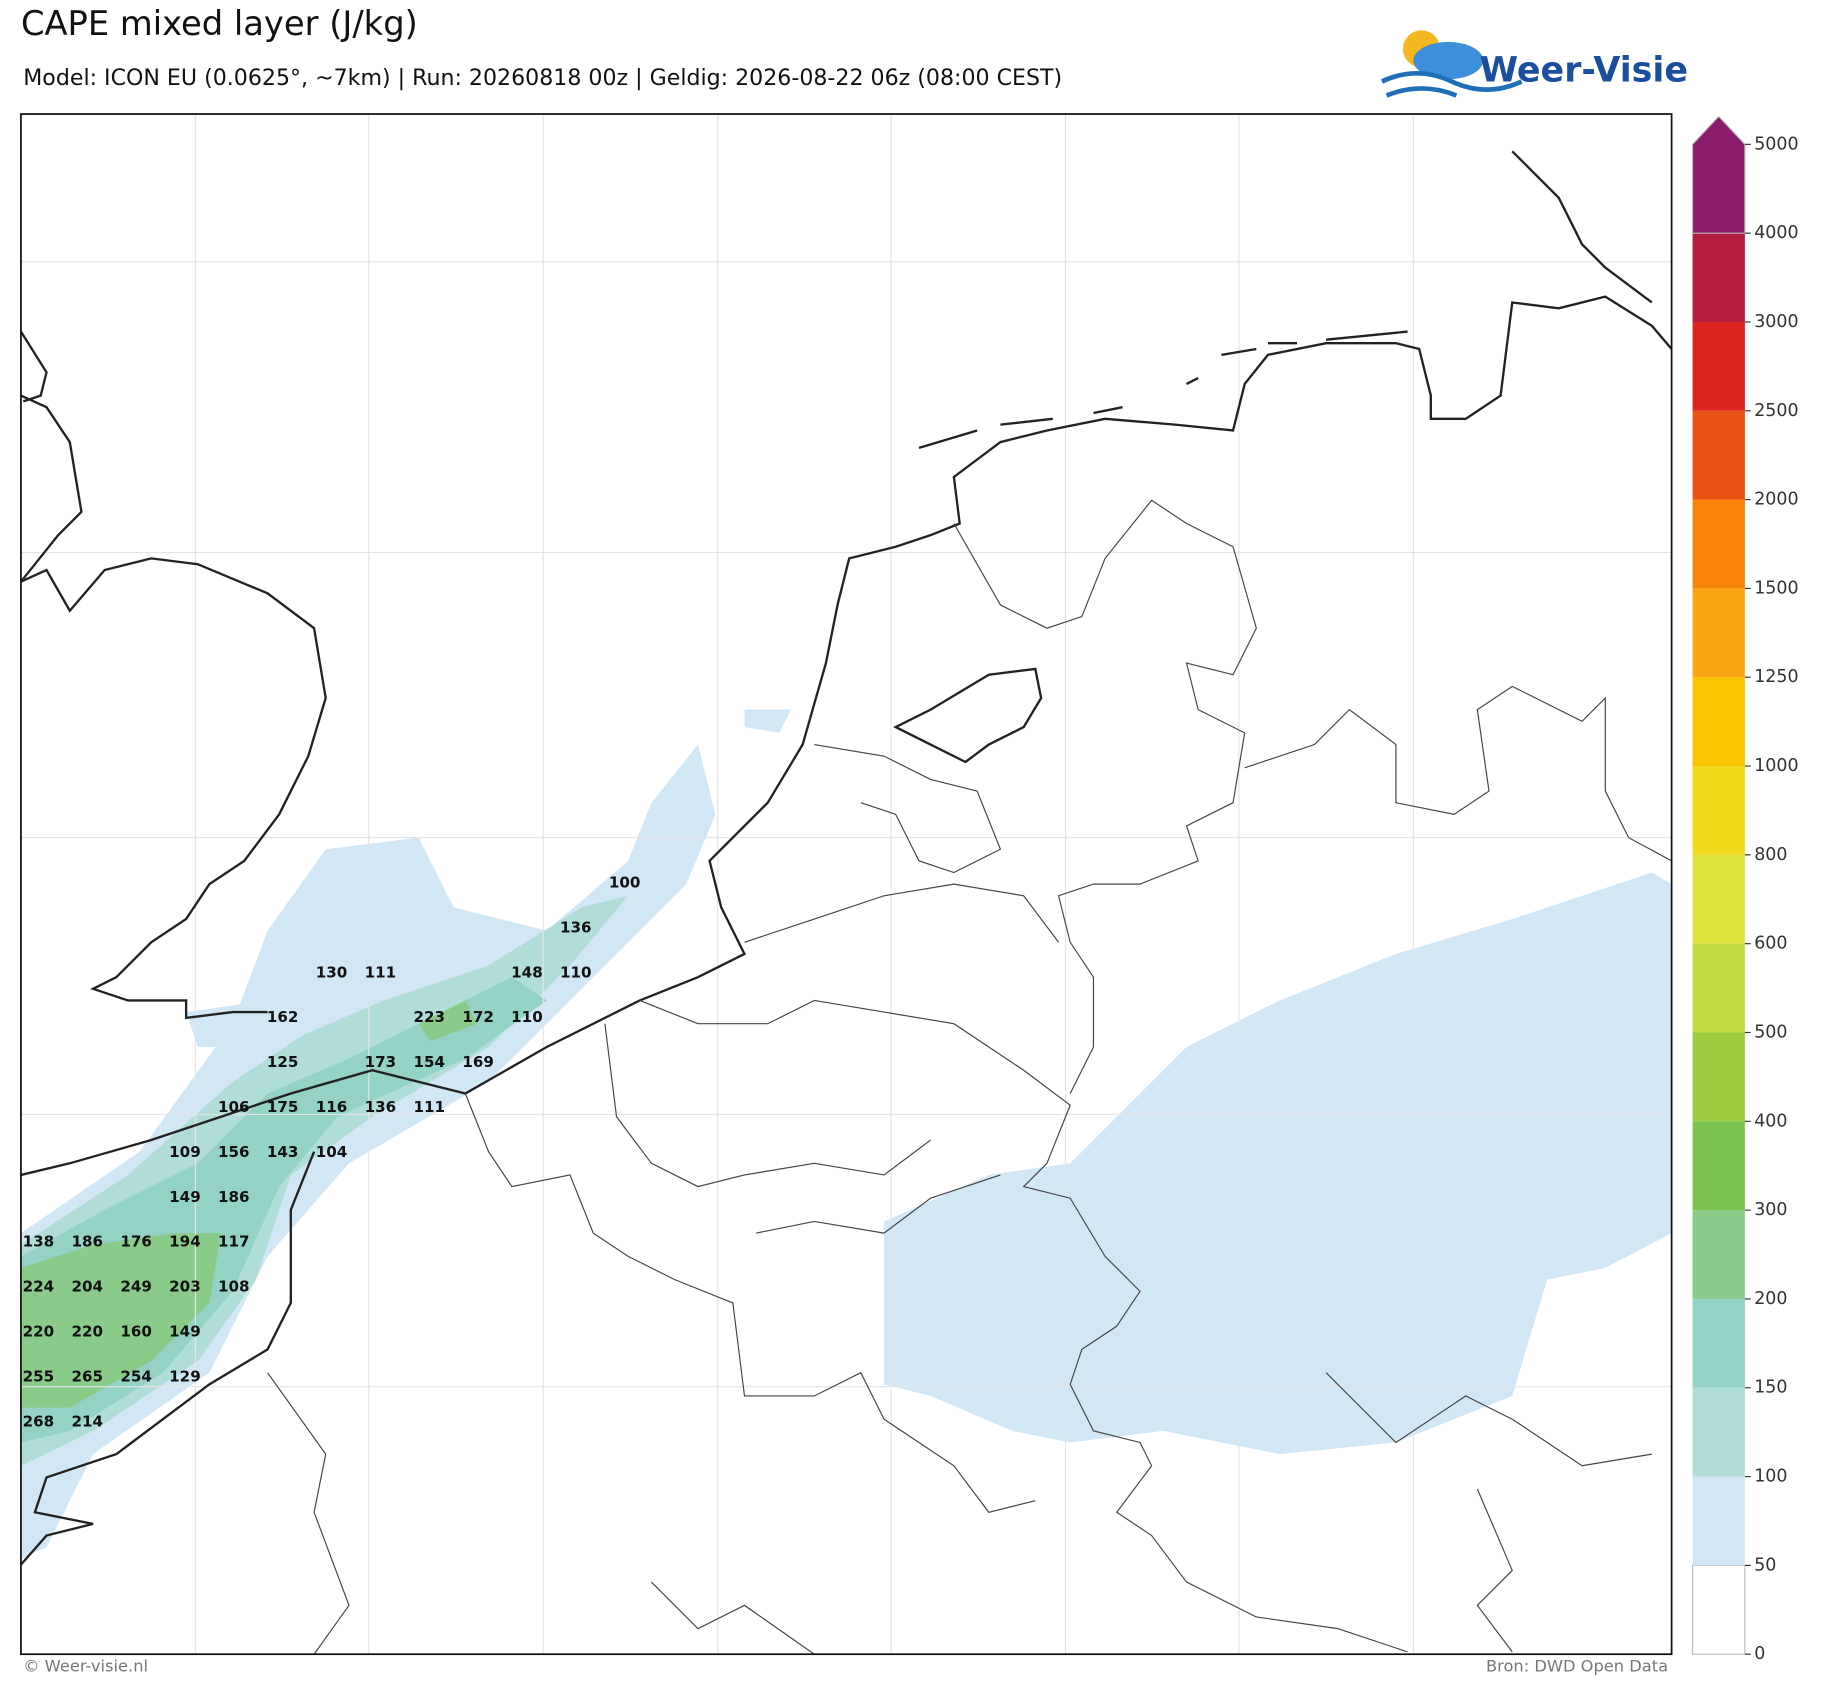 This screenshot has height=1681, width=1824. What do you see at coordinates (1776, 411) in the screenshot?
I see `colorbar-tick-label: 2500` at bounding box center [1776, 411].